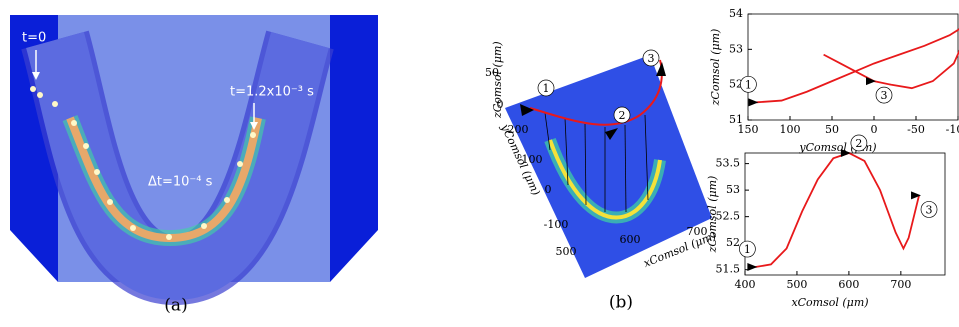 Image resolution: width=959 pixels, height=327 pixels. Describe the element at coordinates (621, 303) in the screenshot. I see `caption: (b)` at that location.